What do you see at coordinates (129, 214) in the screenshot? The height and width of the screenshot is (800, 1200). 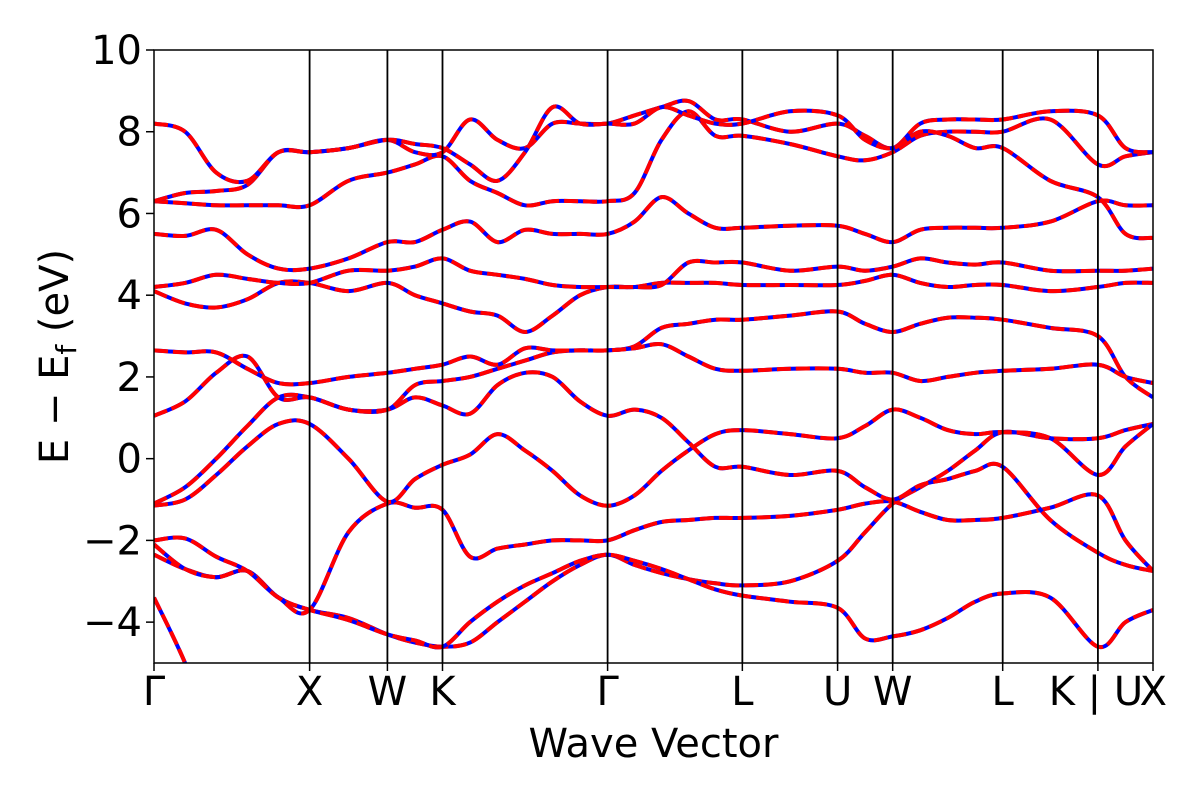 I see `y-tick-label: 6` at bounding box center [129, 214].